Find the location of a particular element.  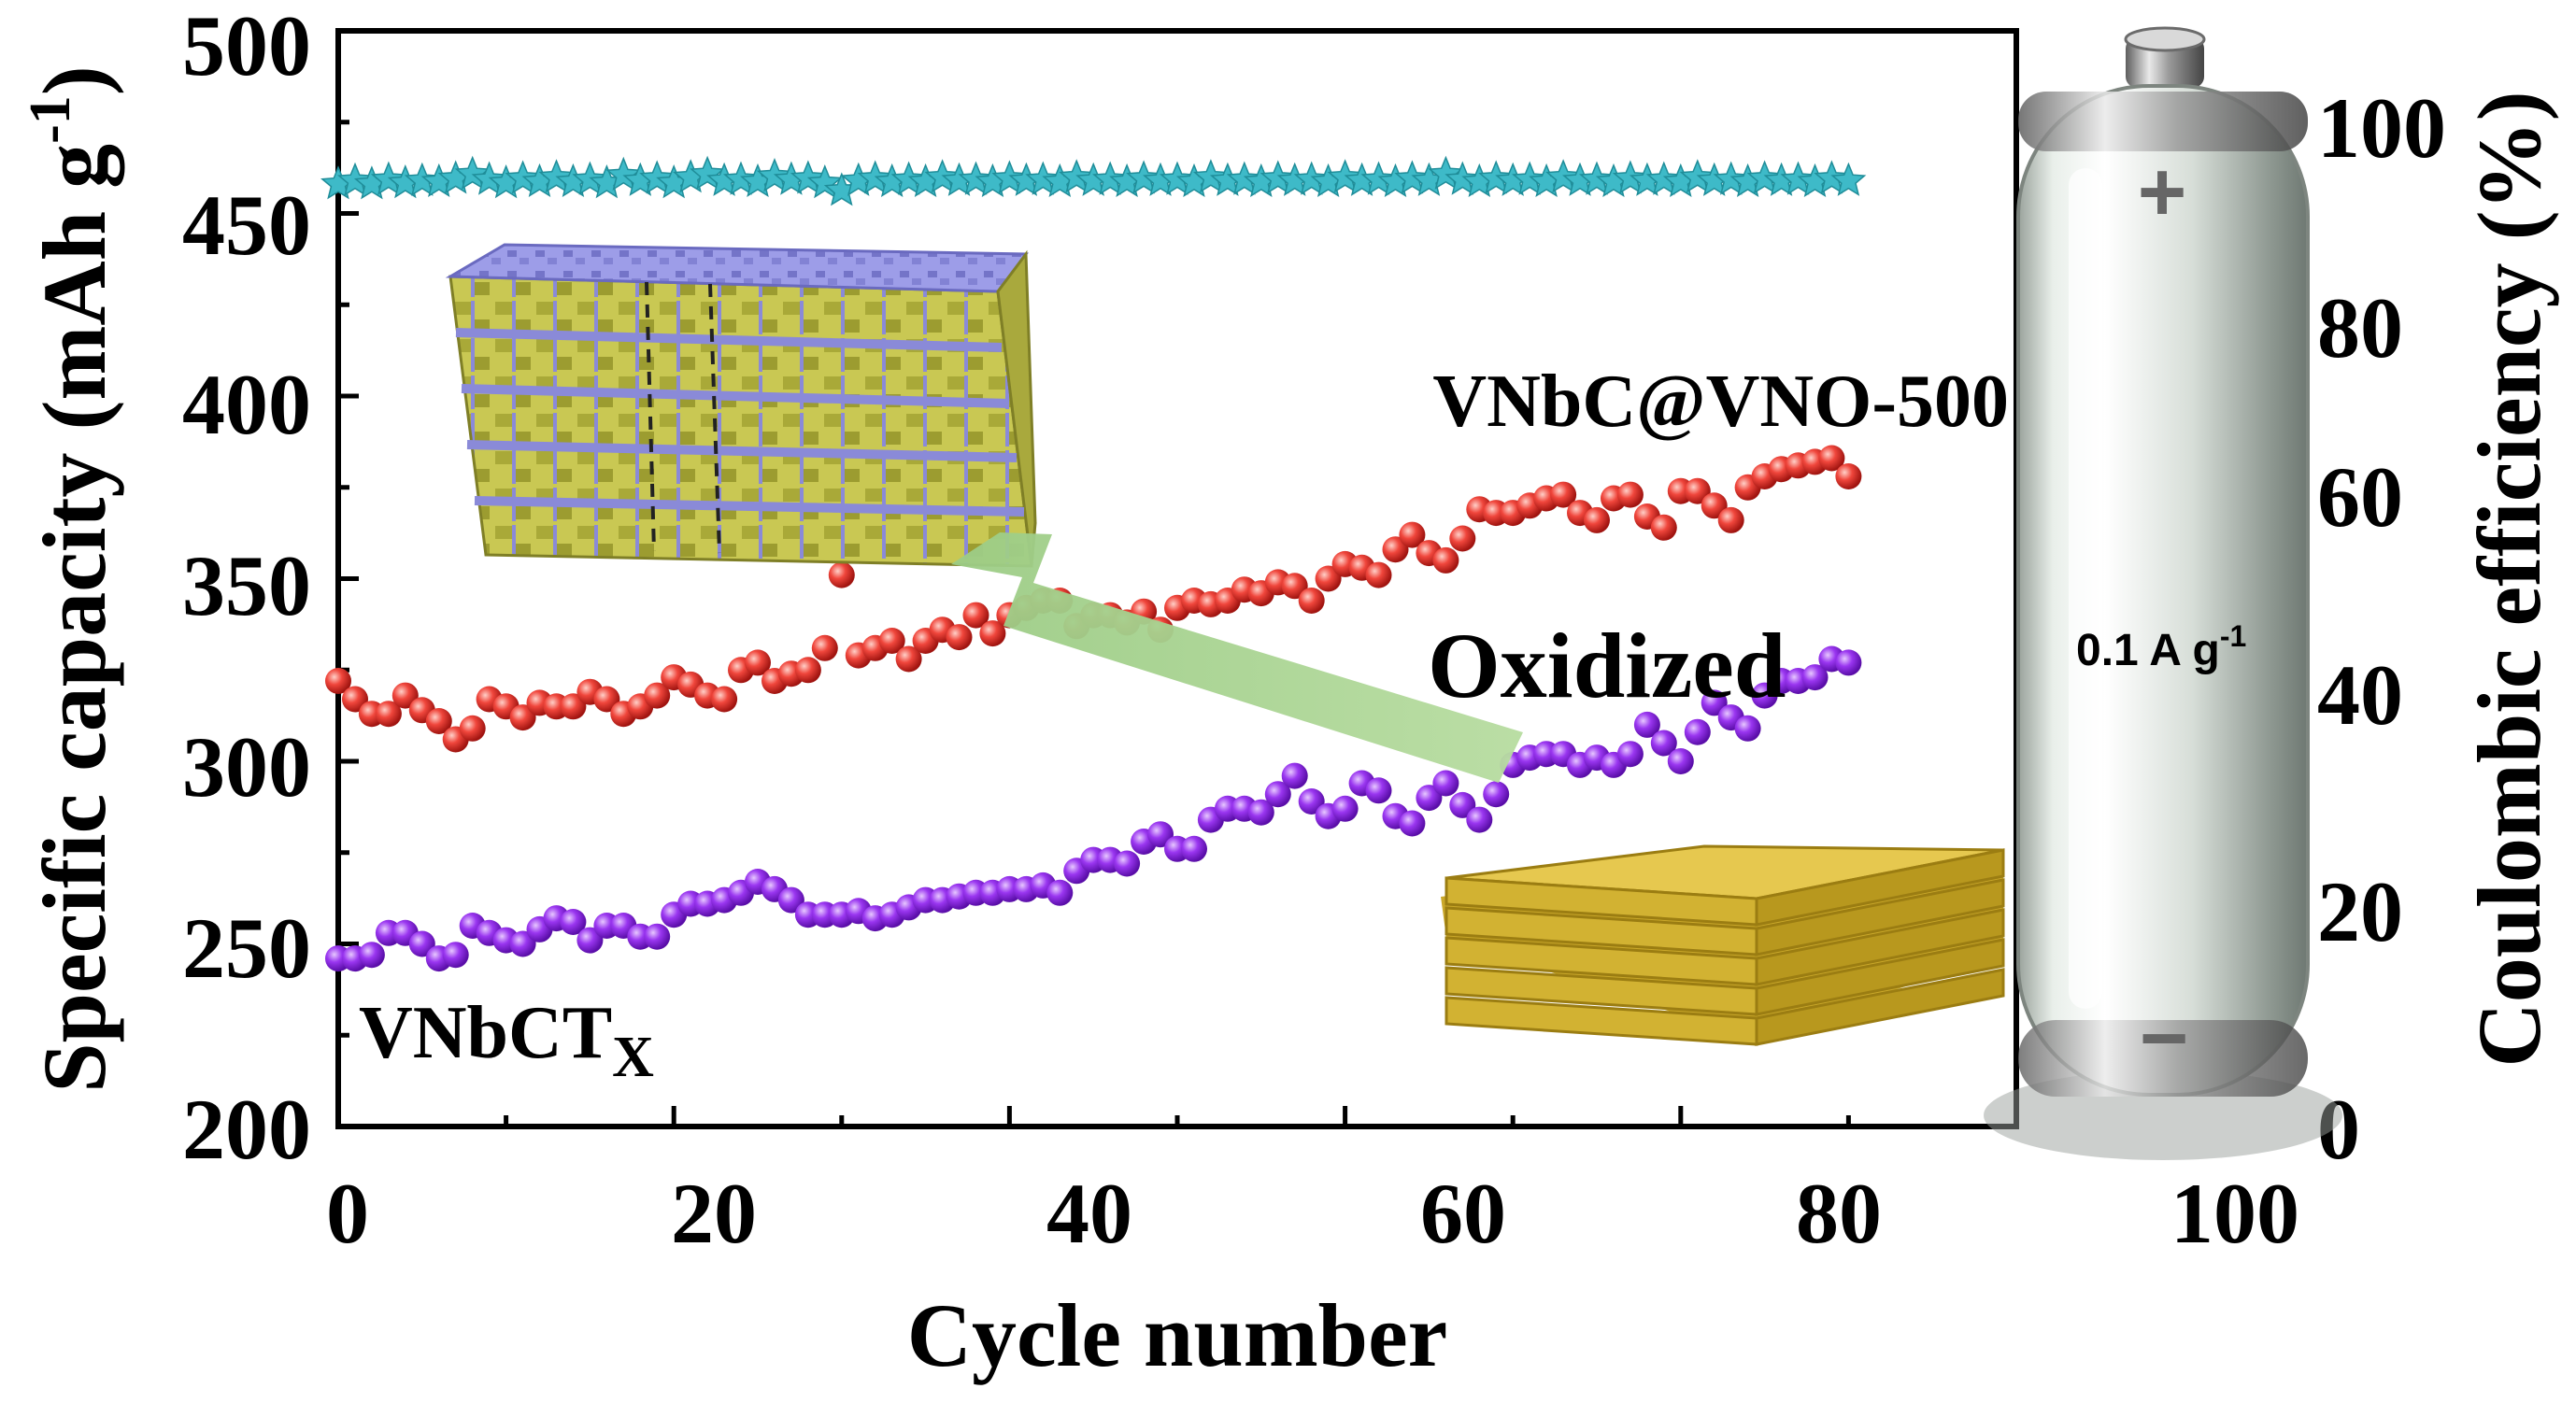

vnbc-vno-structure-illustration is located at coordinates (741, 405).